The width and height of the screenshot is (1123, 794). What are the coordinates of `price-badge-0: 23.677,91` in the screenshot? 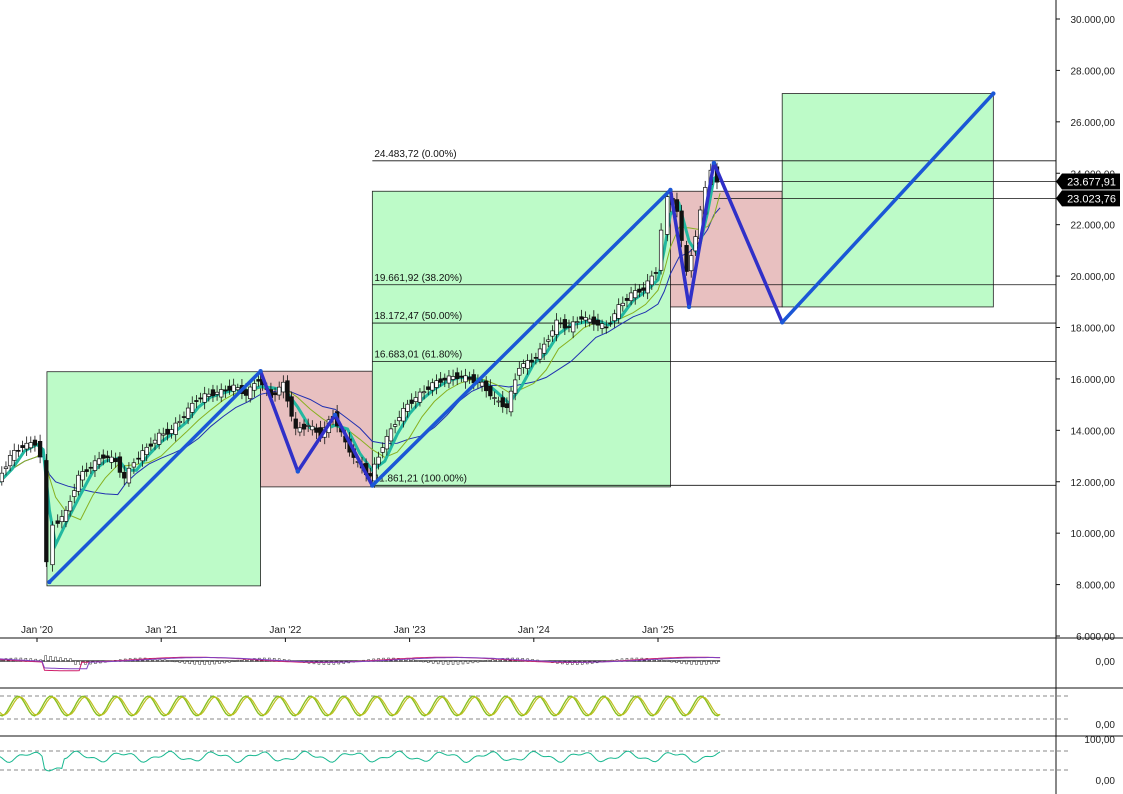 It's located at (1088, 181).